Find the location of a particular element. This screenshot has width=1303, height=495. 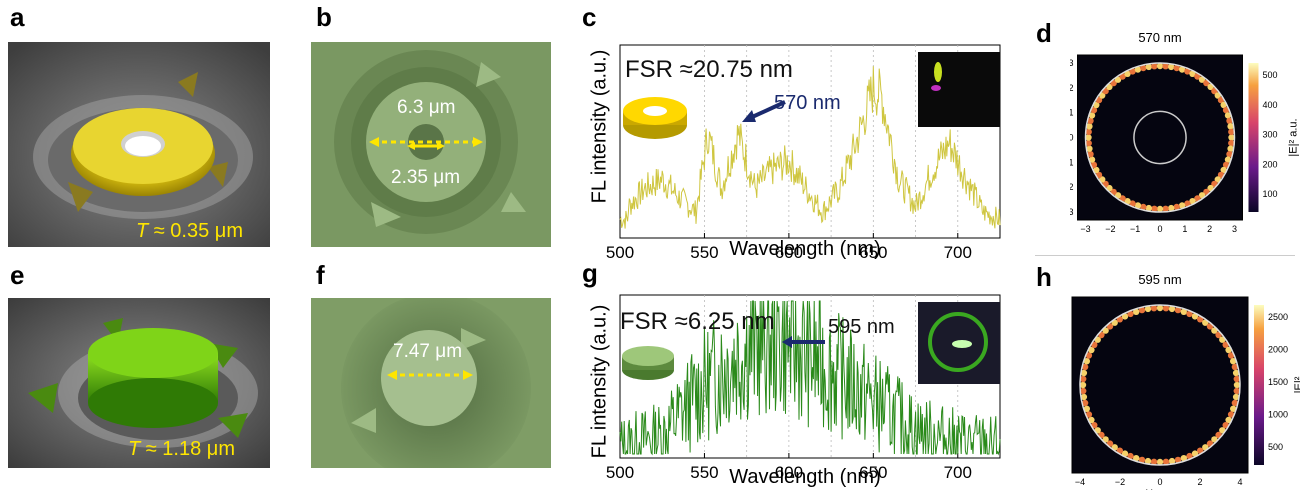

inner-diameter-b: 2.35 μm is located at coordinates (426, 177).